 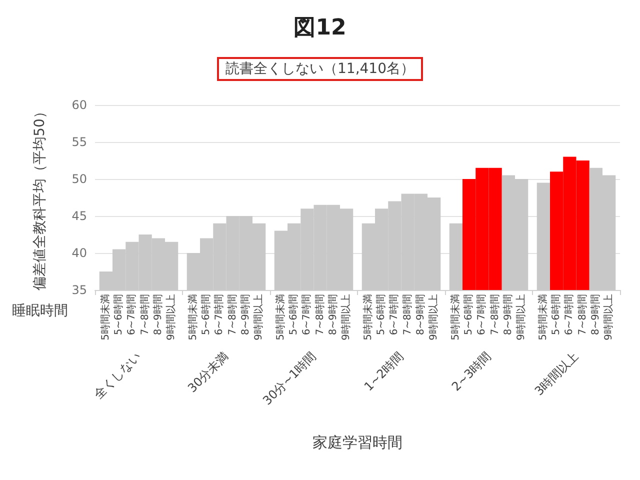 I want to click on chart-title: 図12, so click(x=320, y=28).